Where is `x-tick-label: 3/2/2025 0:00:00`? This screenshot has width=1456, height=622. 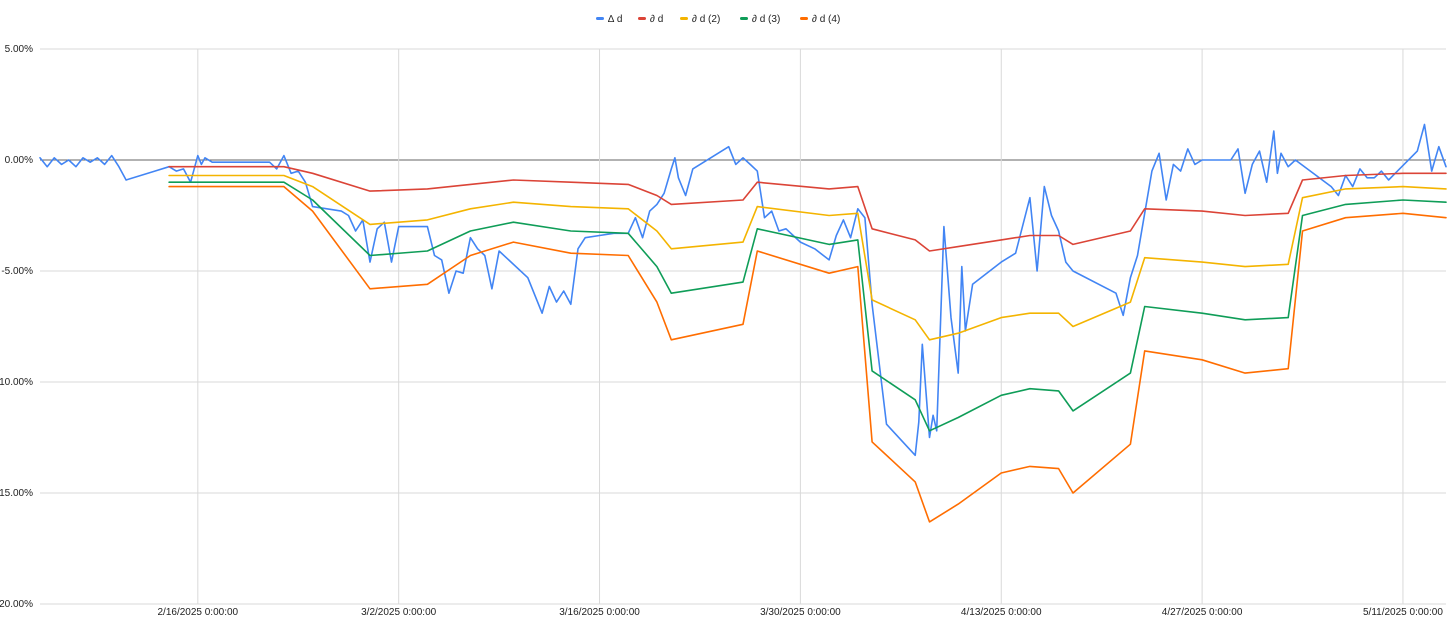 x-tick-label: 3/2/2025 0:00:00 is located at coordinates (399, 612).